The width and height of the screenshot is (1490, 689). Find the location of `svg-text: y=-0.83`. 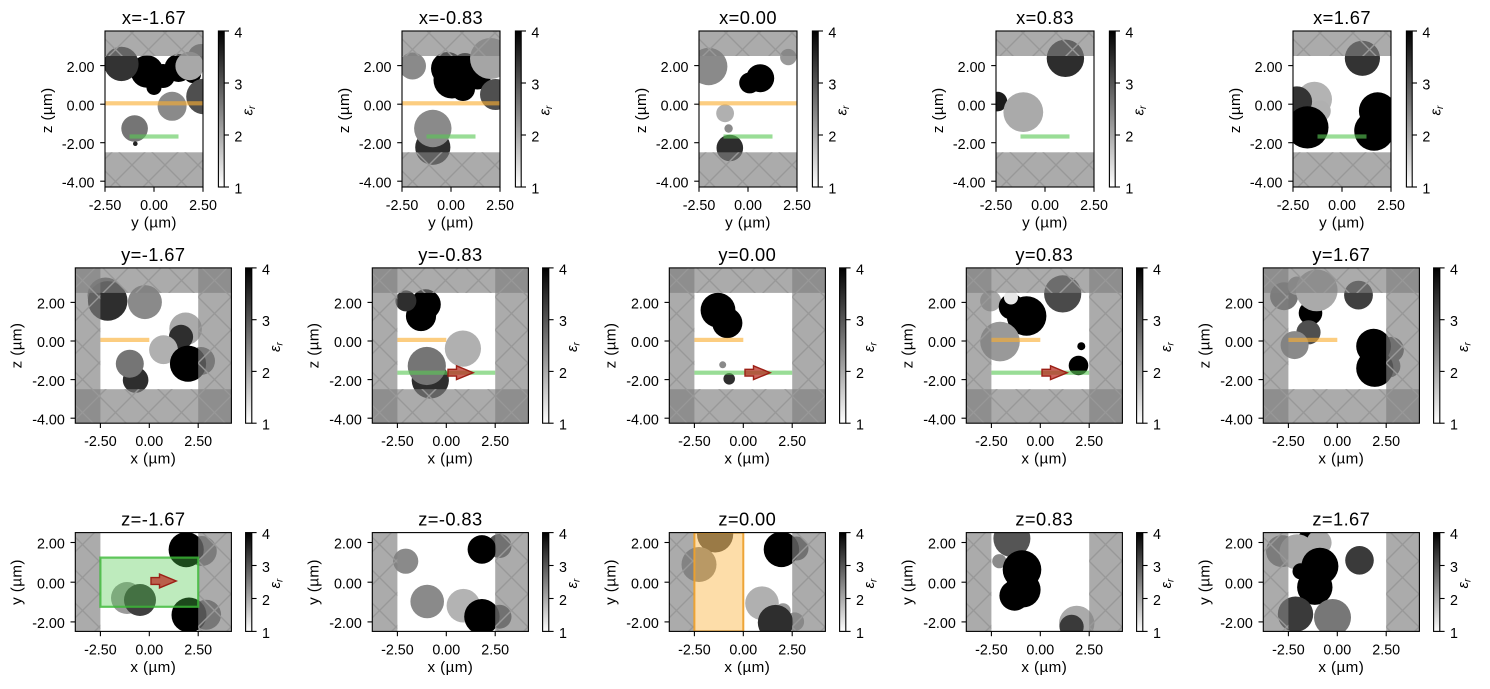

svg-text: y=-0.83 is located at coordinates (450, 254).